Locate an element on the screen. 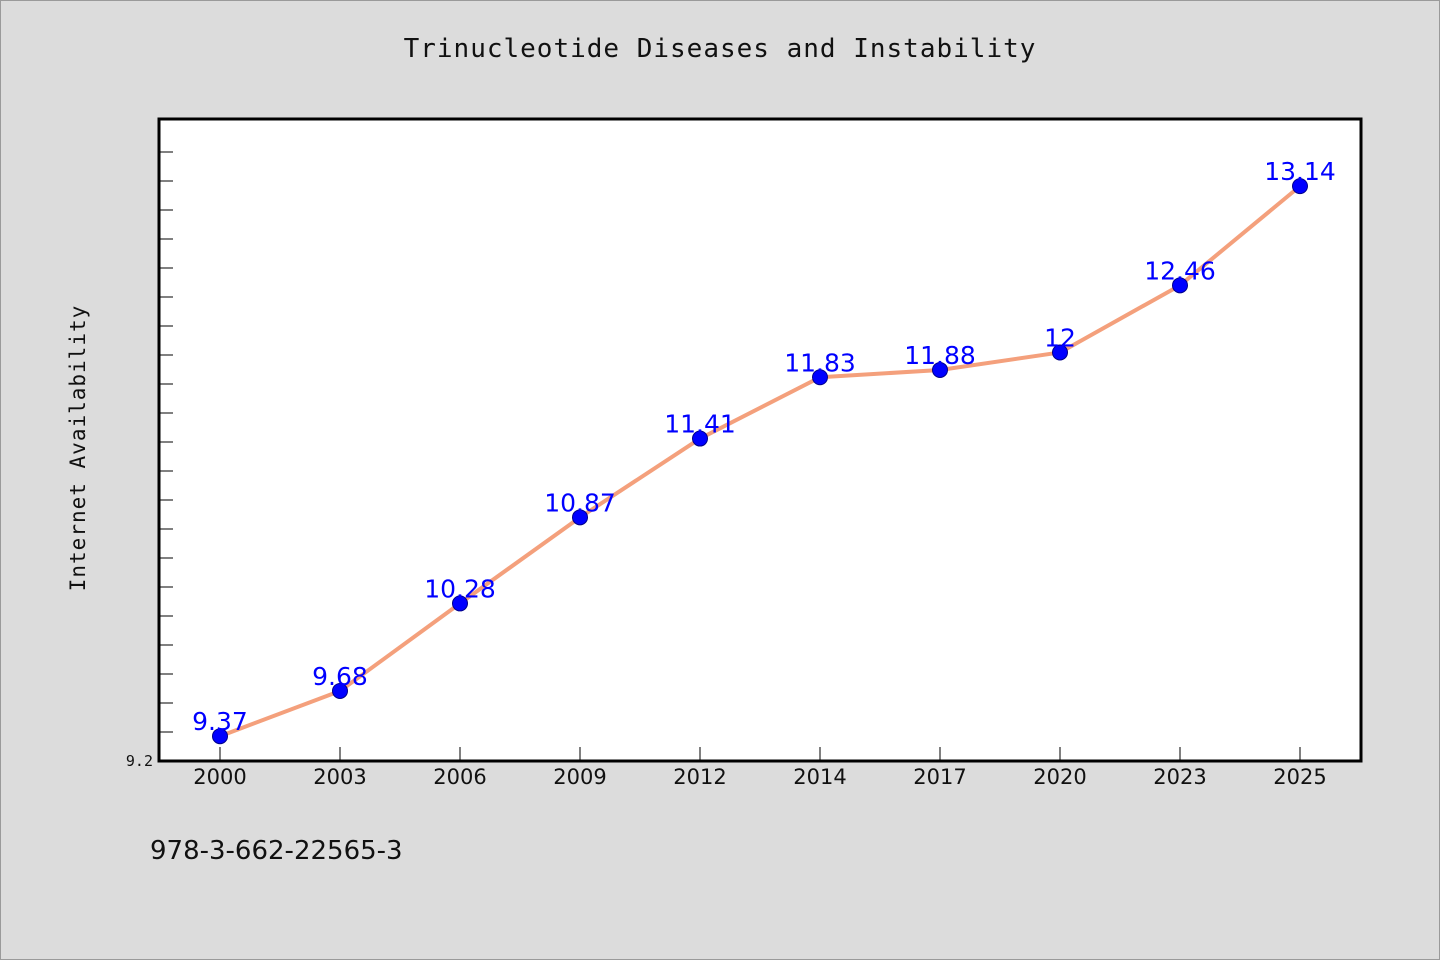  data-label: 11.83 is located at coordinates (820, 362).